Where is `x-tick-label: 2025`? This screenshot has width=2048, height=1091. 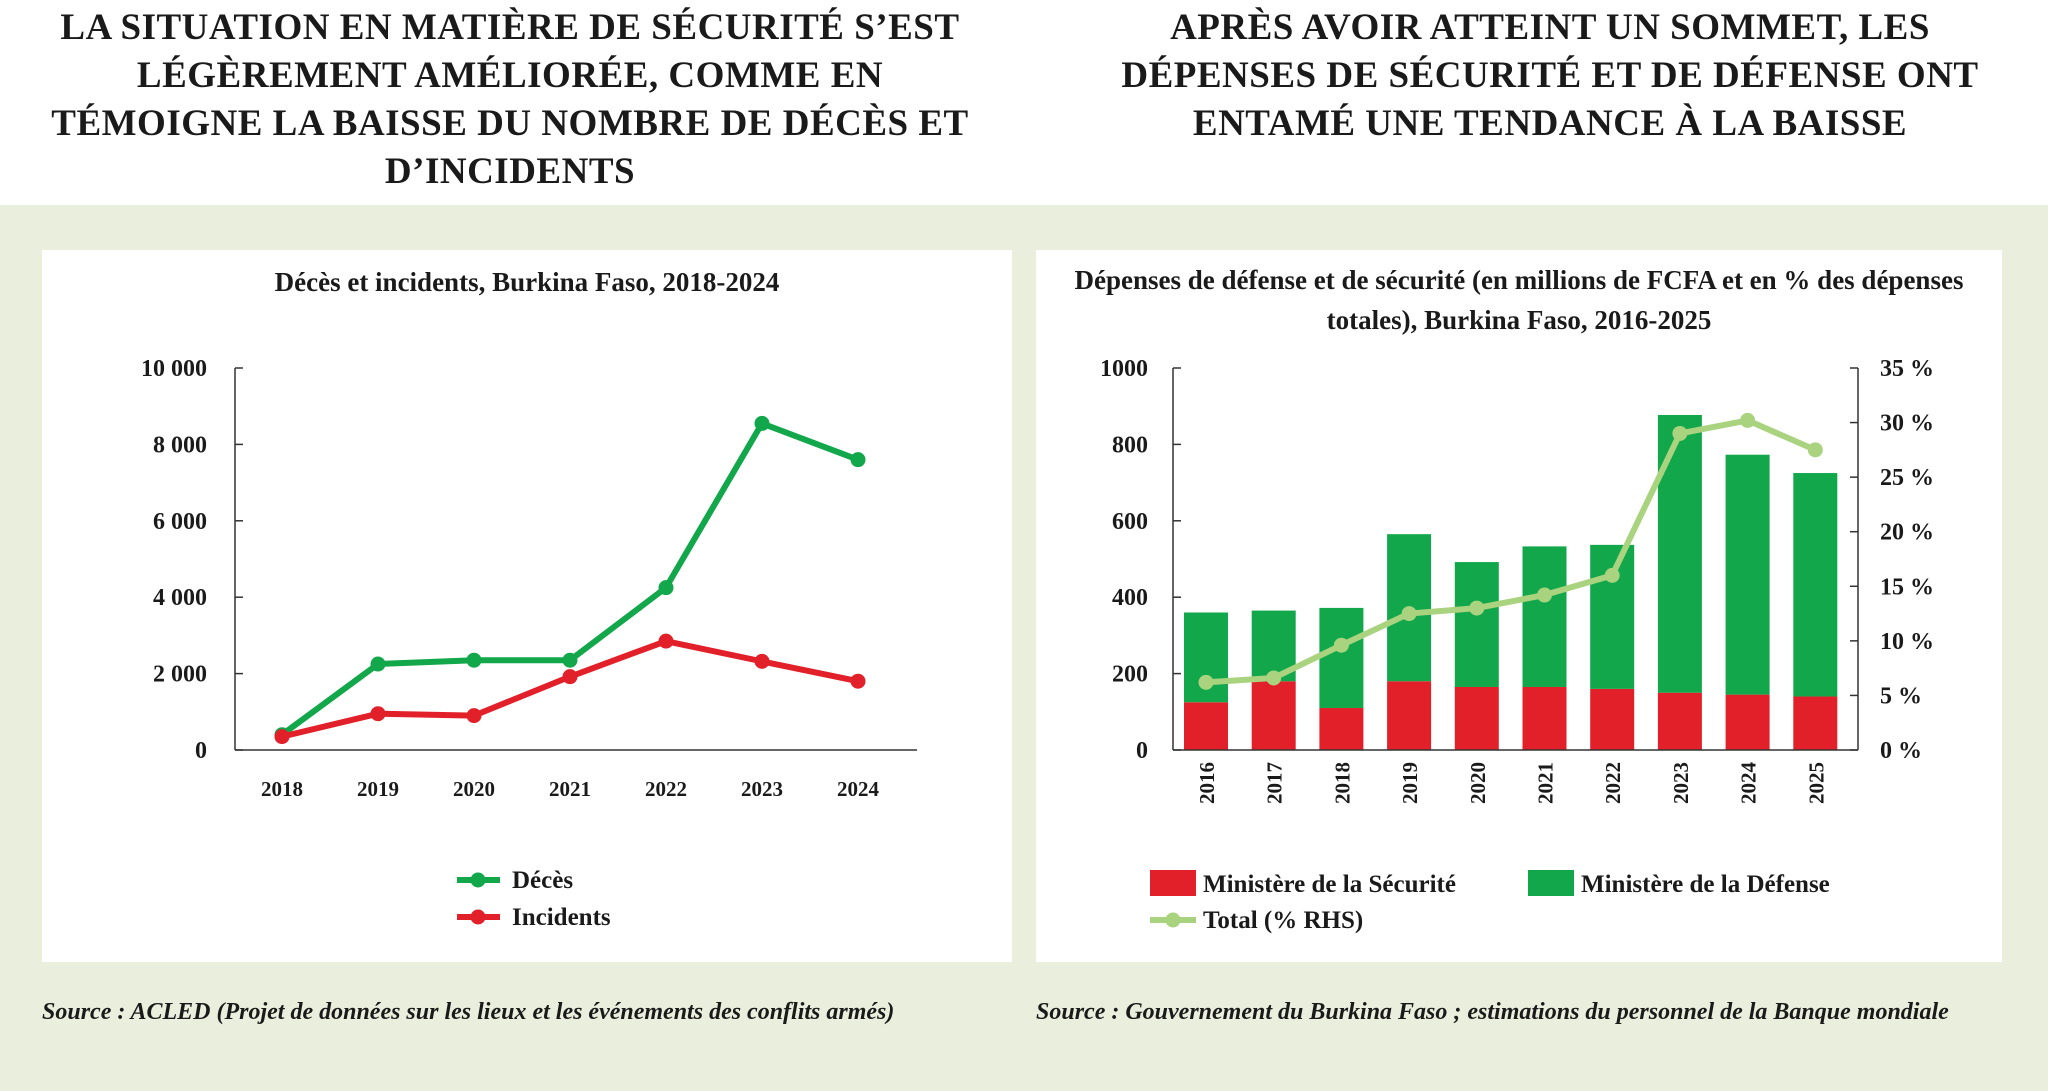
x-tick-label: 2025 is located at coordinates (1816, 783).